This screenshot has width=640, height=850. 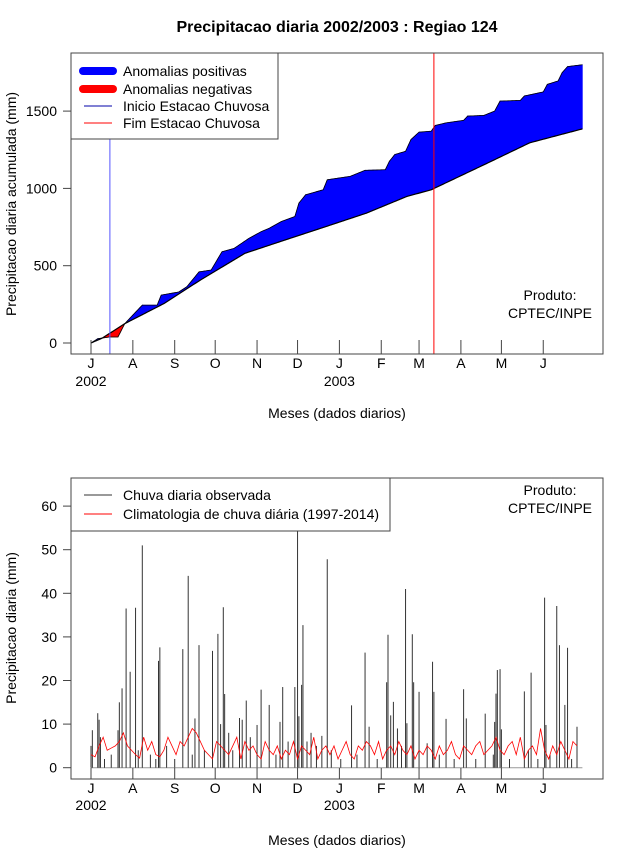 What do you see at coordinates (550, 295) in the screenshot?
I see `top-annotation-produto: Produto:` at bounding box center [550, 295].